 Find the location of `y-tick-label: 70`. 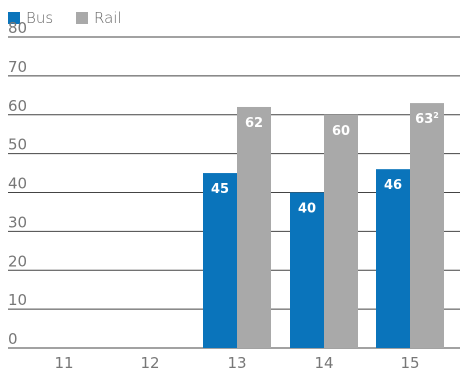

y-tick-label: 70 is located at coordinates (17, 67).